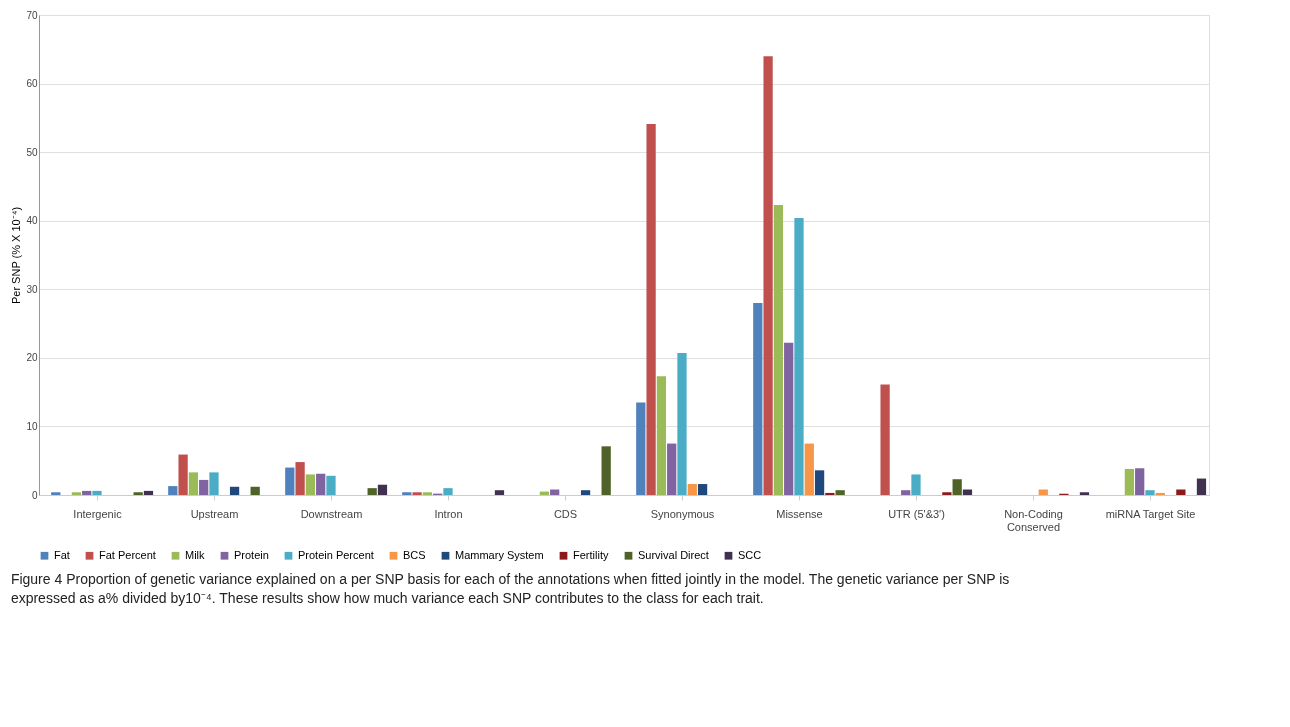 Image resolution: width=1290 pixels, height=727 pixels. Describe the element at coordinates (62, 554) in the screenshot. I see `legend-label: Fat` at that location.